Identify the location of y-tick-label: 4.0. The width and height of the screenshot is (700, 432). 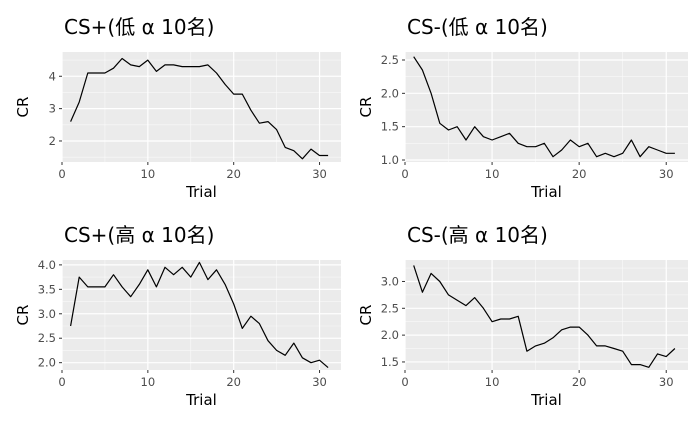
(47, 265).